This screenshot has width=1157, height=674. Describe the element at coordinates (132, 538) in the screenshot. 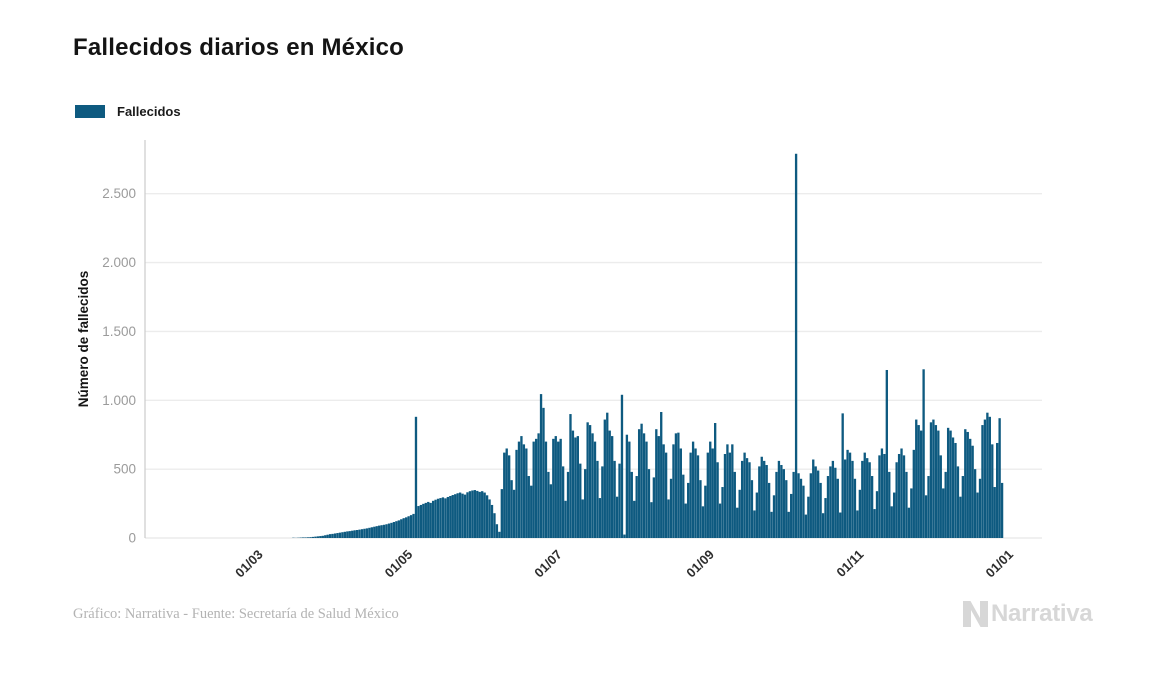

I see `y-tick-label: 0` at that location.